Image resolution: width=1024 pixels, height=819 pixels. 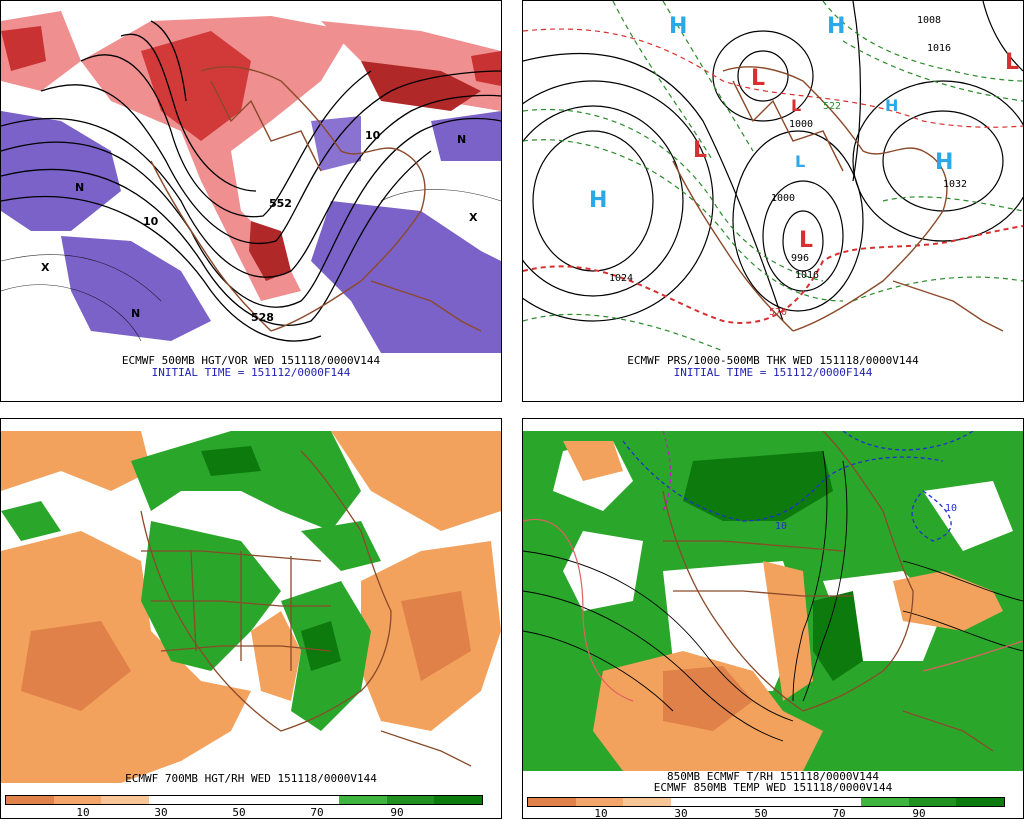 What do you see at coordinates (800, 258) in the screenshot?
I see `isobar-label: 996` at bounding box center [800, 258].